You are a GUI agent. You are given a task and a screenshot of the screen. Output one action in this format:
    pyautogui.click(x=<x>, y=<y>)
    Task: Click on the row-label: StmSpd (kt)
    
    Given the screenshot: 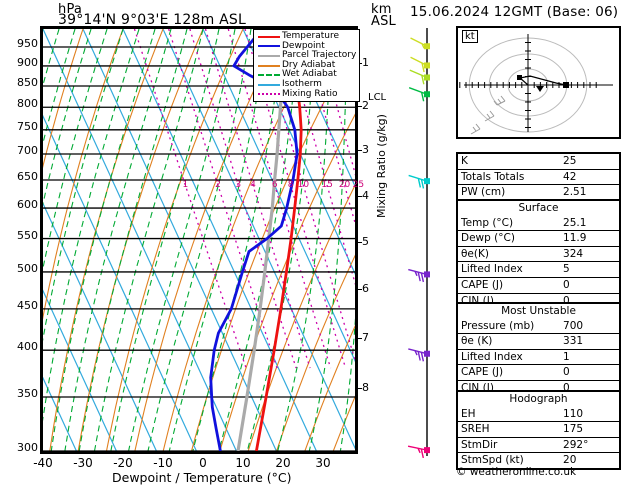 What is the action you would take?
    pyautogui.click(x=492, y=460)
    